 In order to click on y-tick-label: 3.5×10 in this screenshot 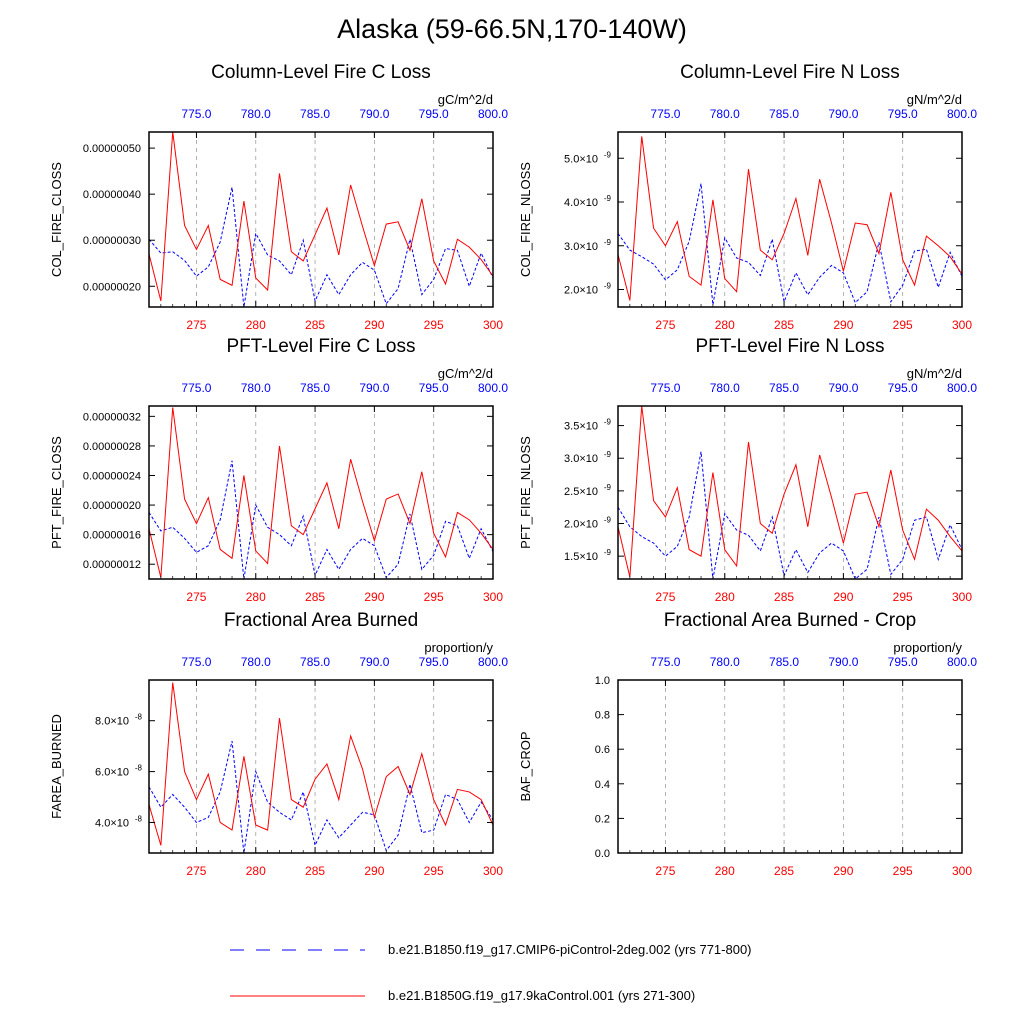, I will do `click(581, 427)`.